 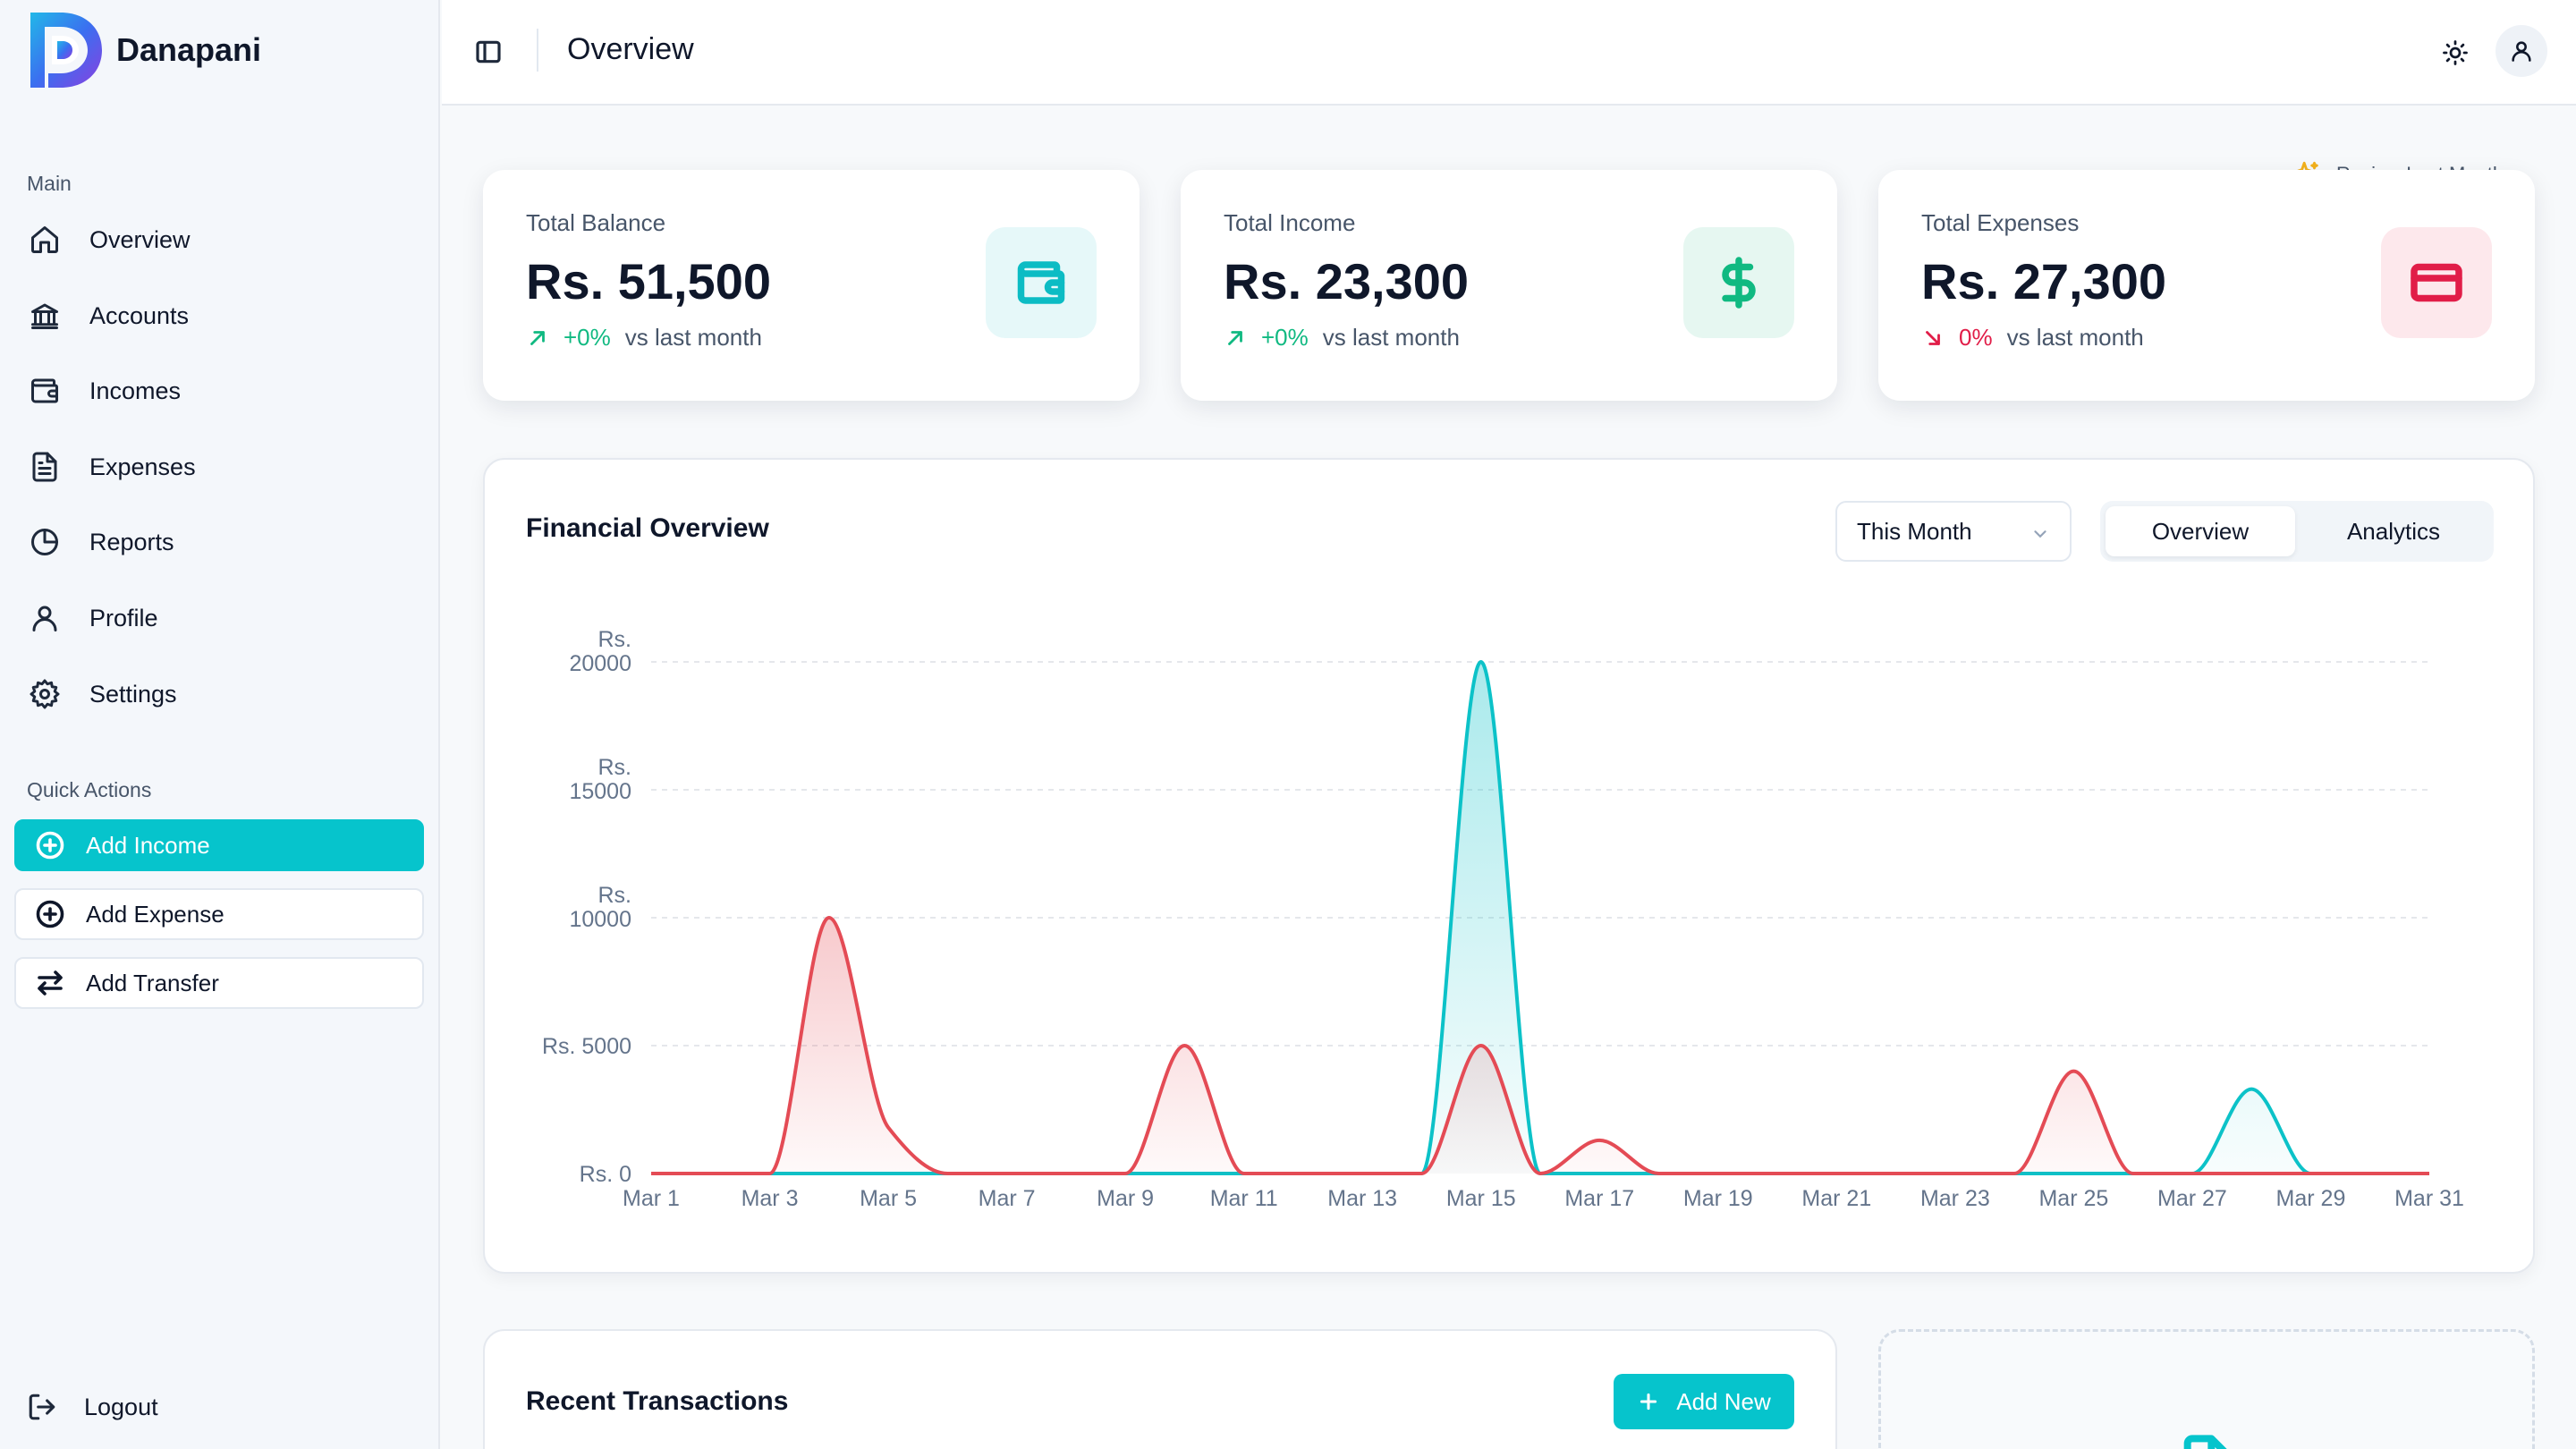 I want to click on expense-line, so click(x=1539, y=1045).